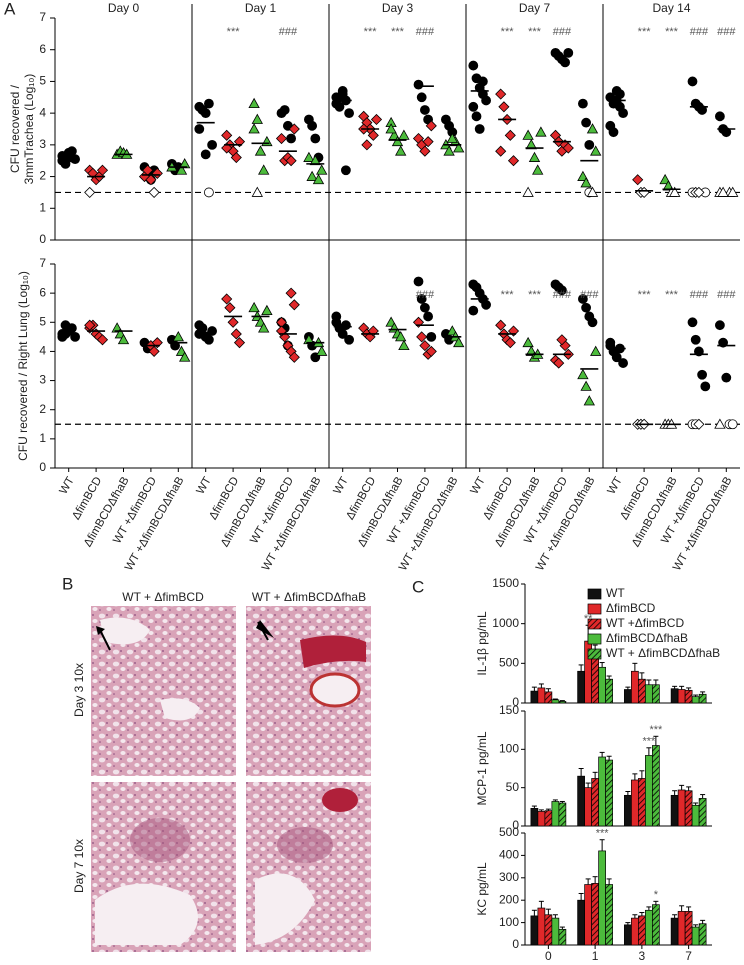 The height and width of the screenshot is (965, 744). I want to click on y-tick-label: 50, so click(513, 787).